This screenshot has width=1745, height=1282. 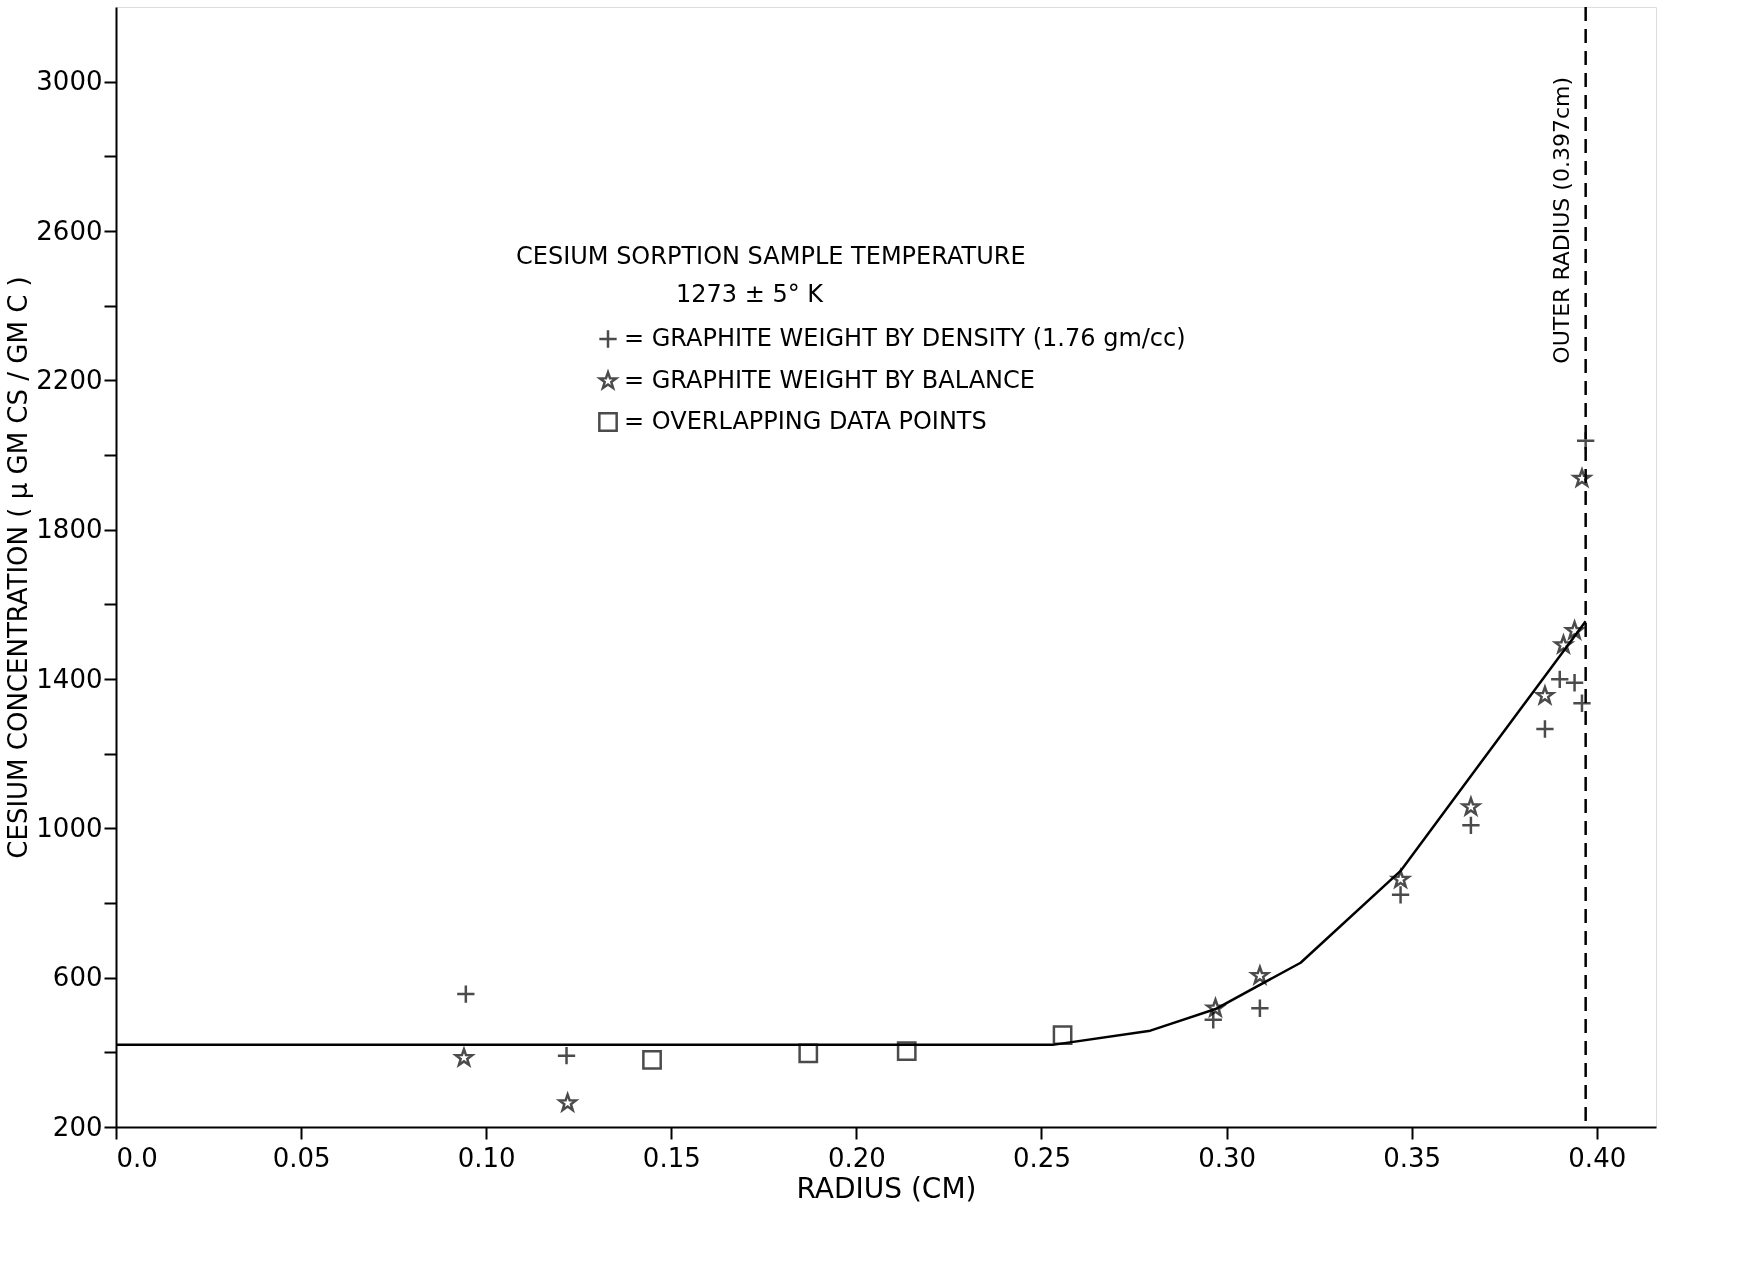 I want to click on x-tick-label: 0.10, so click(x=486, y=1157).